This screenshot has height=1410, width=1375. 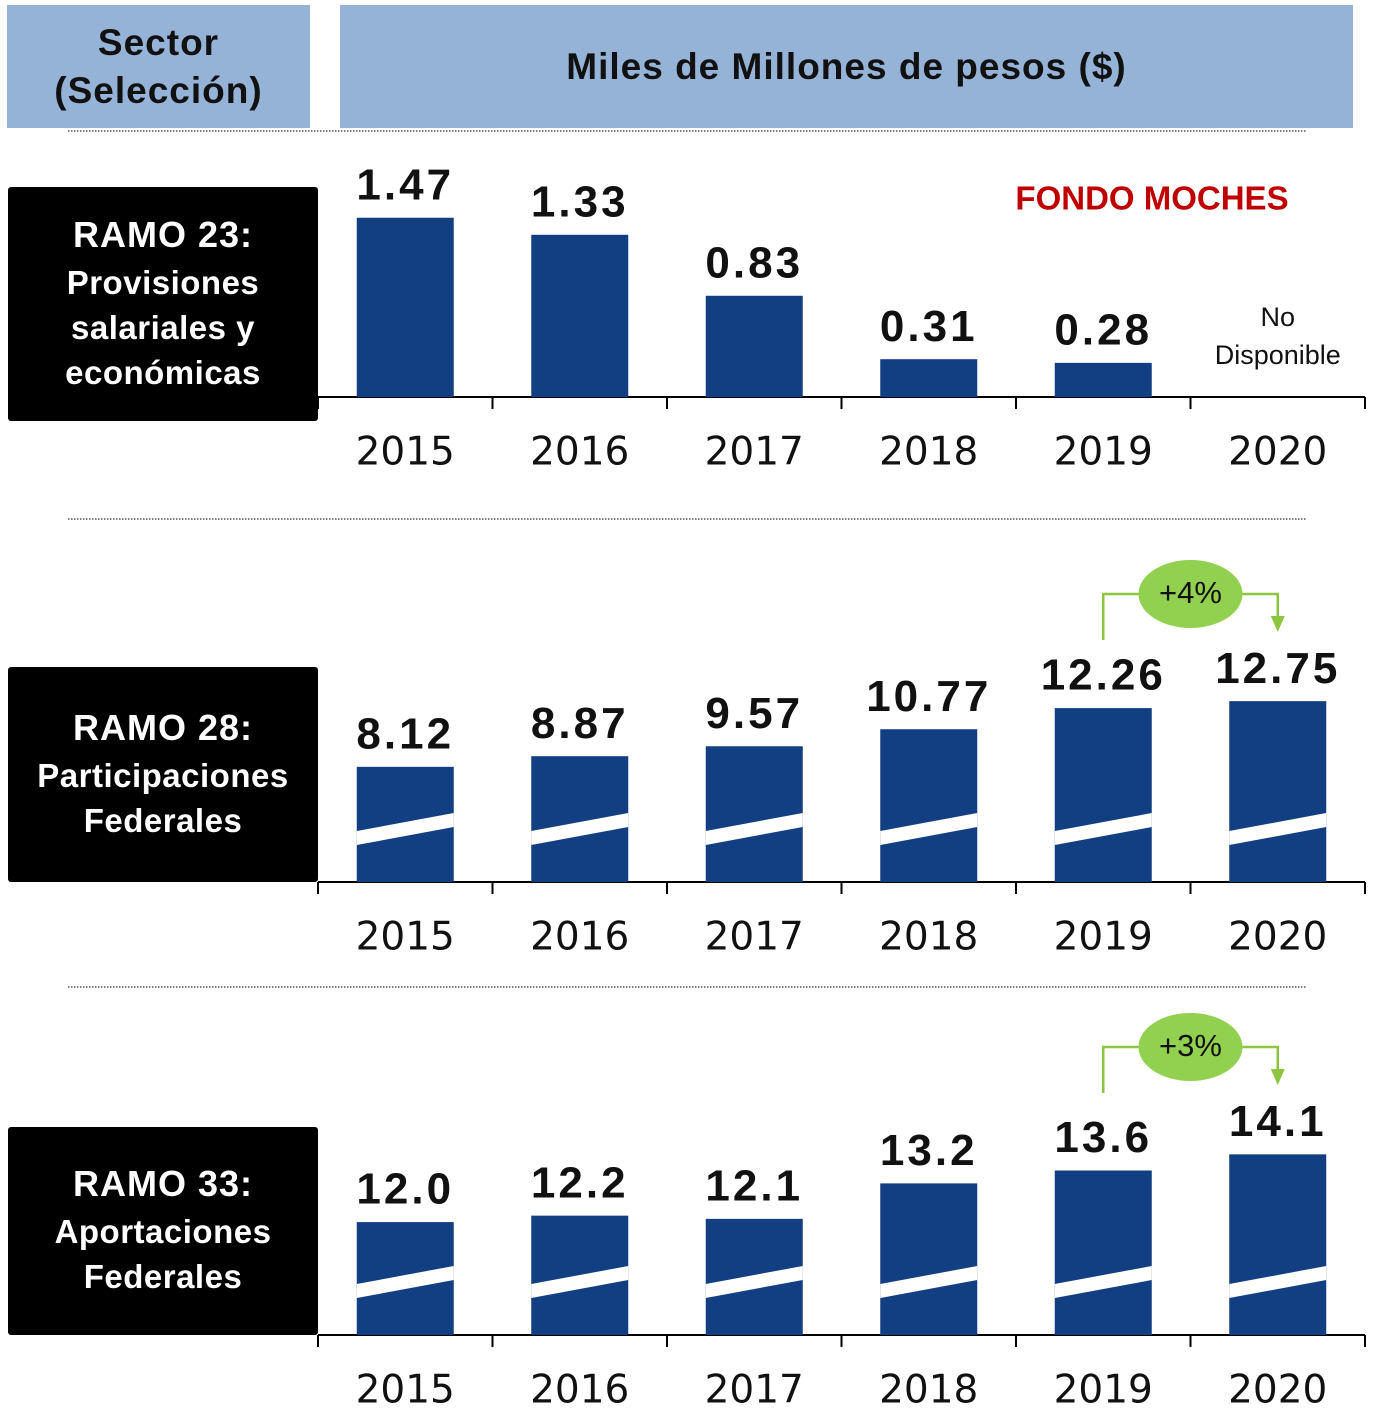 I want to click on panel-label: RAMO 28: Participaciones Federales, so click(x=163, y=774).